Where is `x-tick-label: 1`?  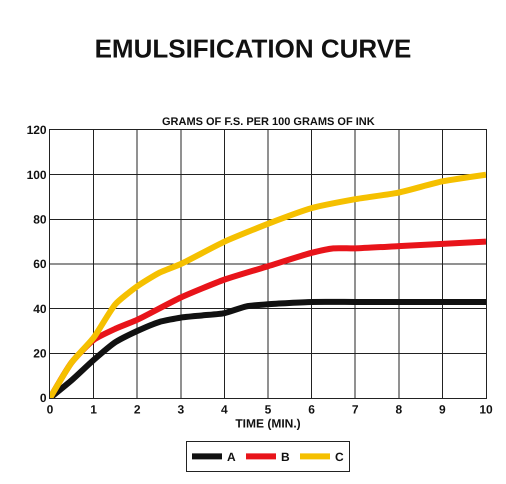
x-tick-label: 1 is located at coordinates (94, 409).